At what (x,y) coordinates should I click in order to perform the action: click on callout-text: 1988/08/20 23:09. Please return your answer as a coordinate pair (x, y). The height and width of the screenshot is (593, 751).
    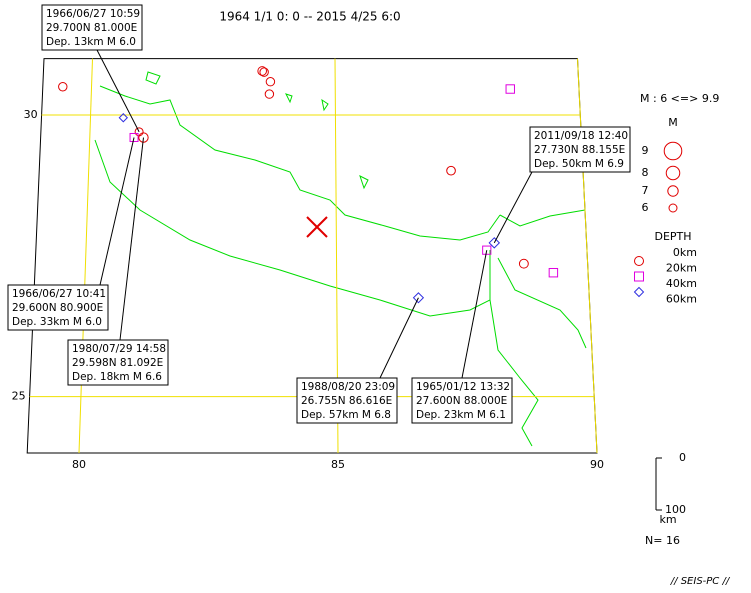
    Looking at the image, I should click on (348, 387).